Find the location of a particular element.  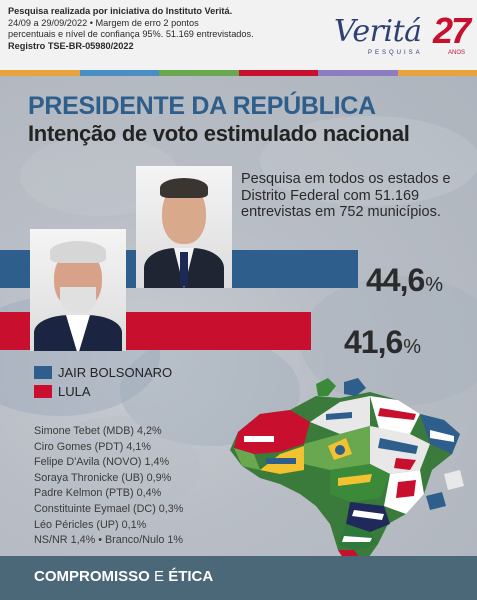

legend-item-bolsonaro: JAIR BOLSONARO is located at coordinates (103, 372).